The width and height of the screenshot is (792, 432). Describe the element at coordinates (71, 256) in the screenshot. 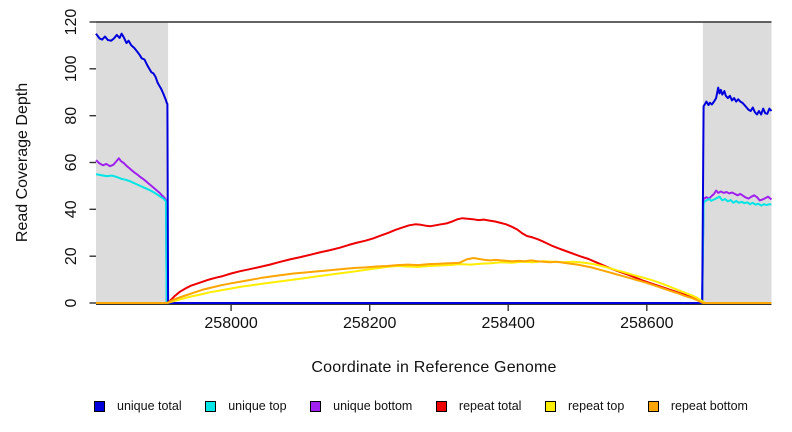

I see `y-tick-label: 20` at that location.